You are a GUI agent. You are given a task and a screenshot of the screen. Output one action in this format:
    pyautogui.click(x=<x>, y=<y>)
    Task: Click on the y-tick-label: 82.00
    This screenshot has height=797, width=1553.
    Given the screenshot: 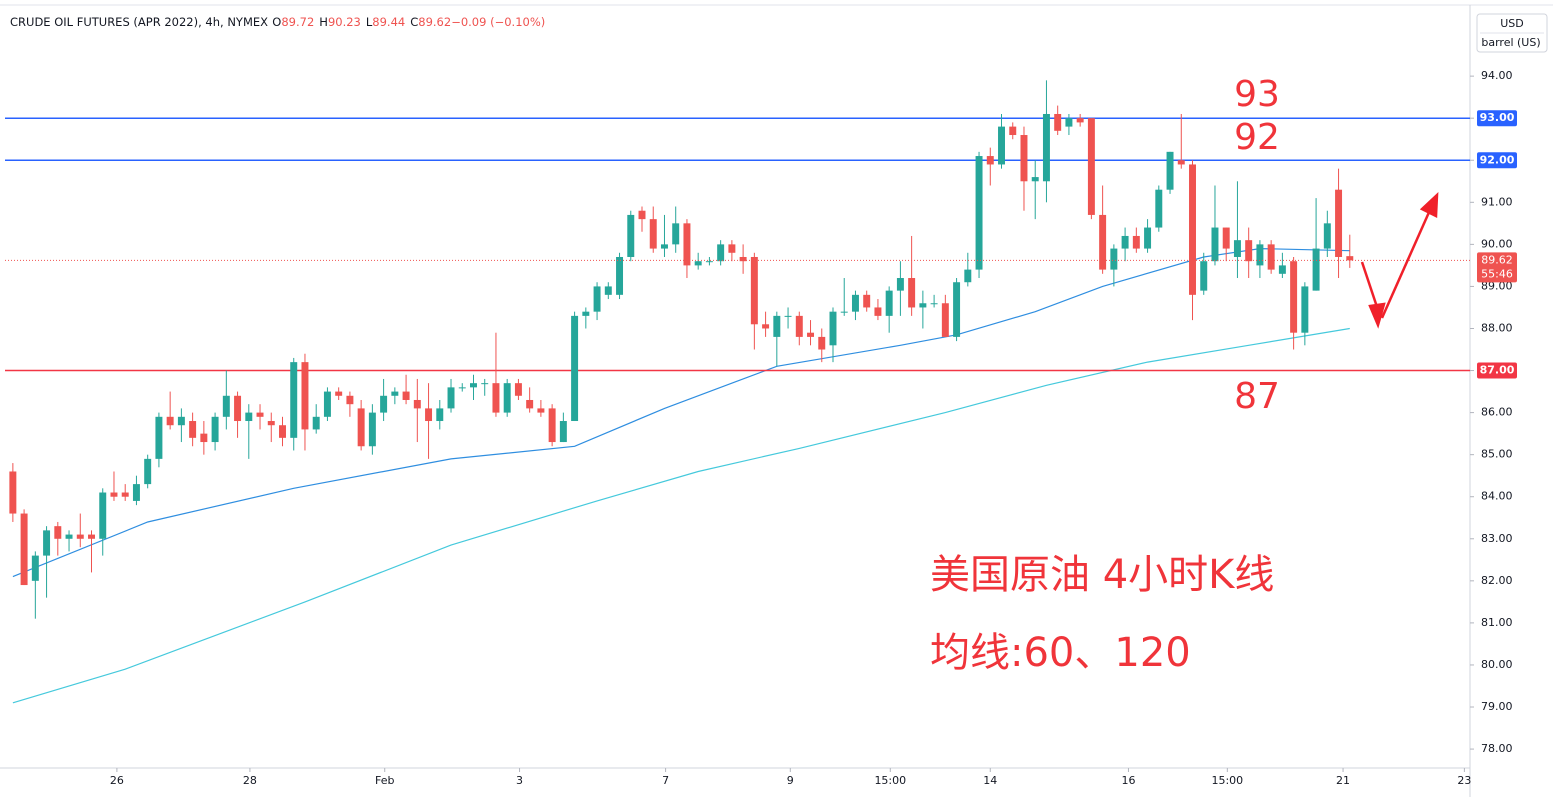 What is the action you would take?
    pyautogui.click(x=1497, y=580)
    